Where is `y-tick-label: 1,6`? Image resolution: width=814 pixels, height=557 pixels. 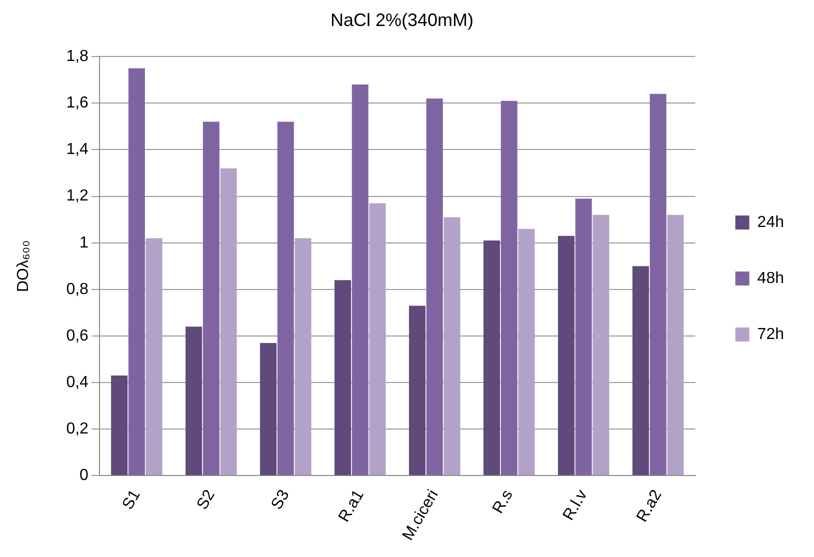
y-tick-label: 1,6 is located at coordinates (77, 103).